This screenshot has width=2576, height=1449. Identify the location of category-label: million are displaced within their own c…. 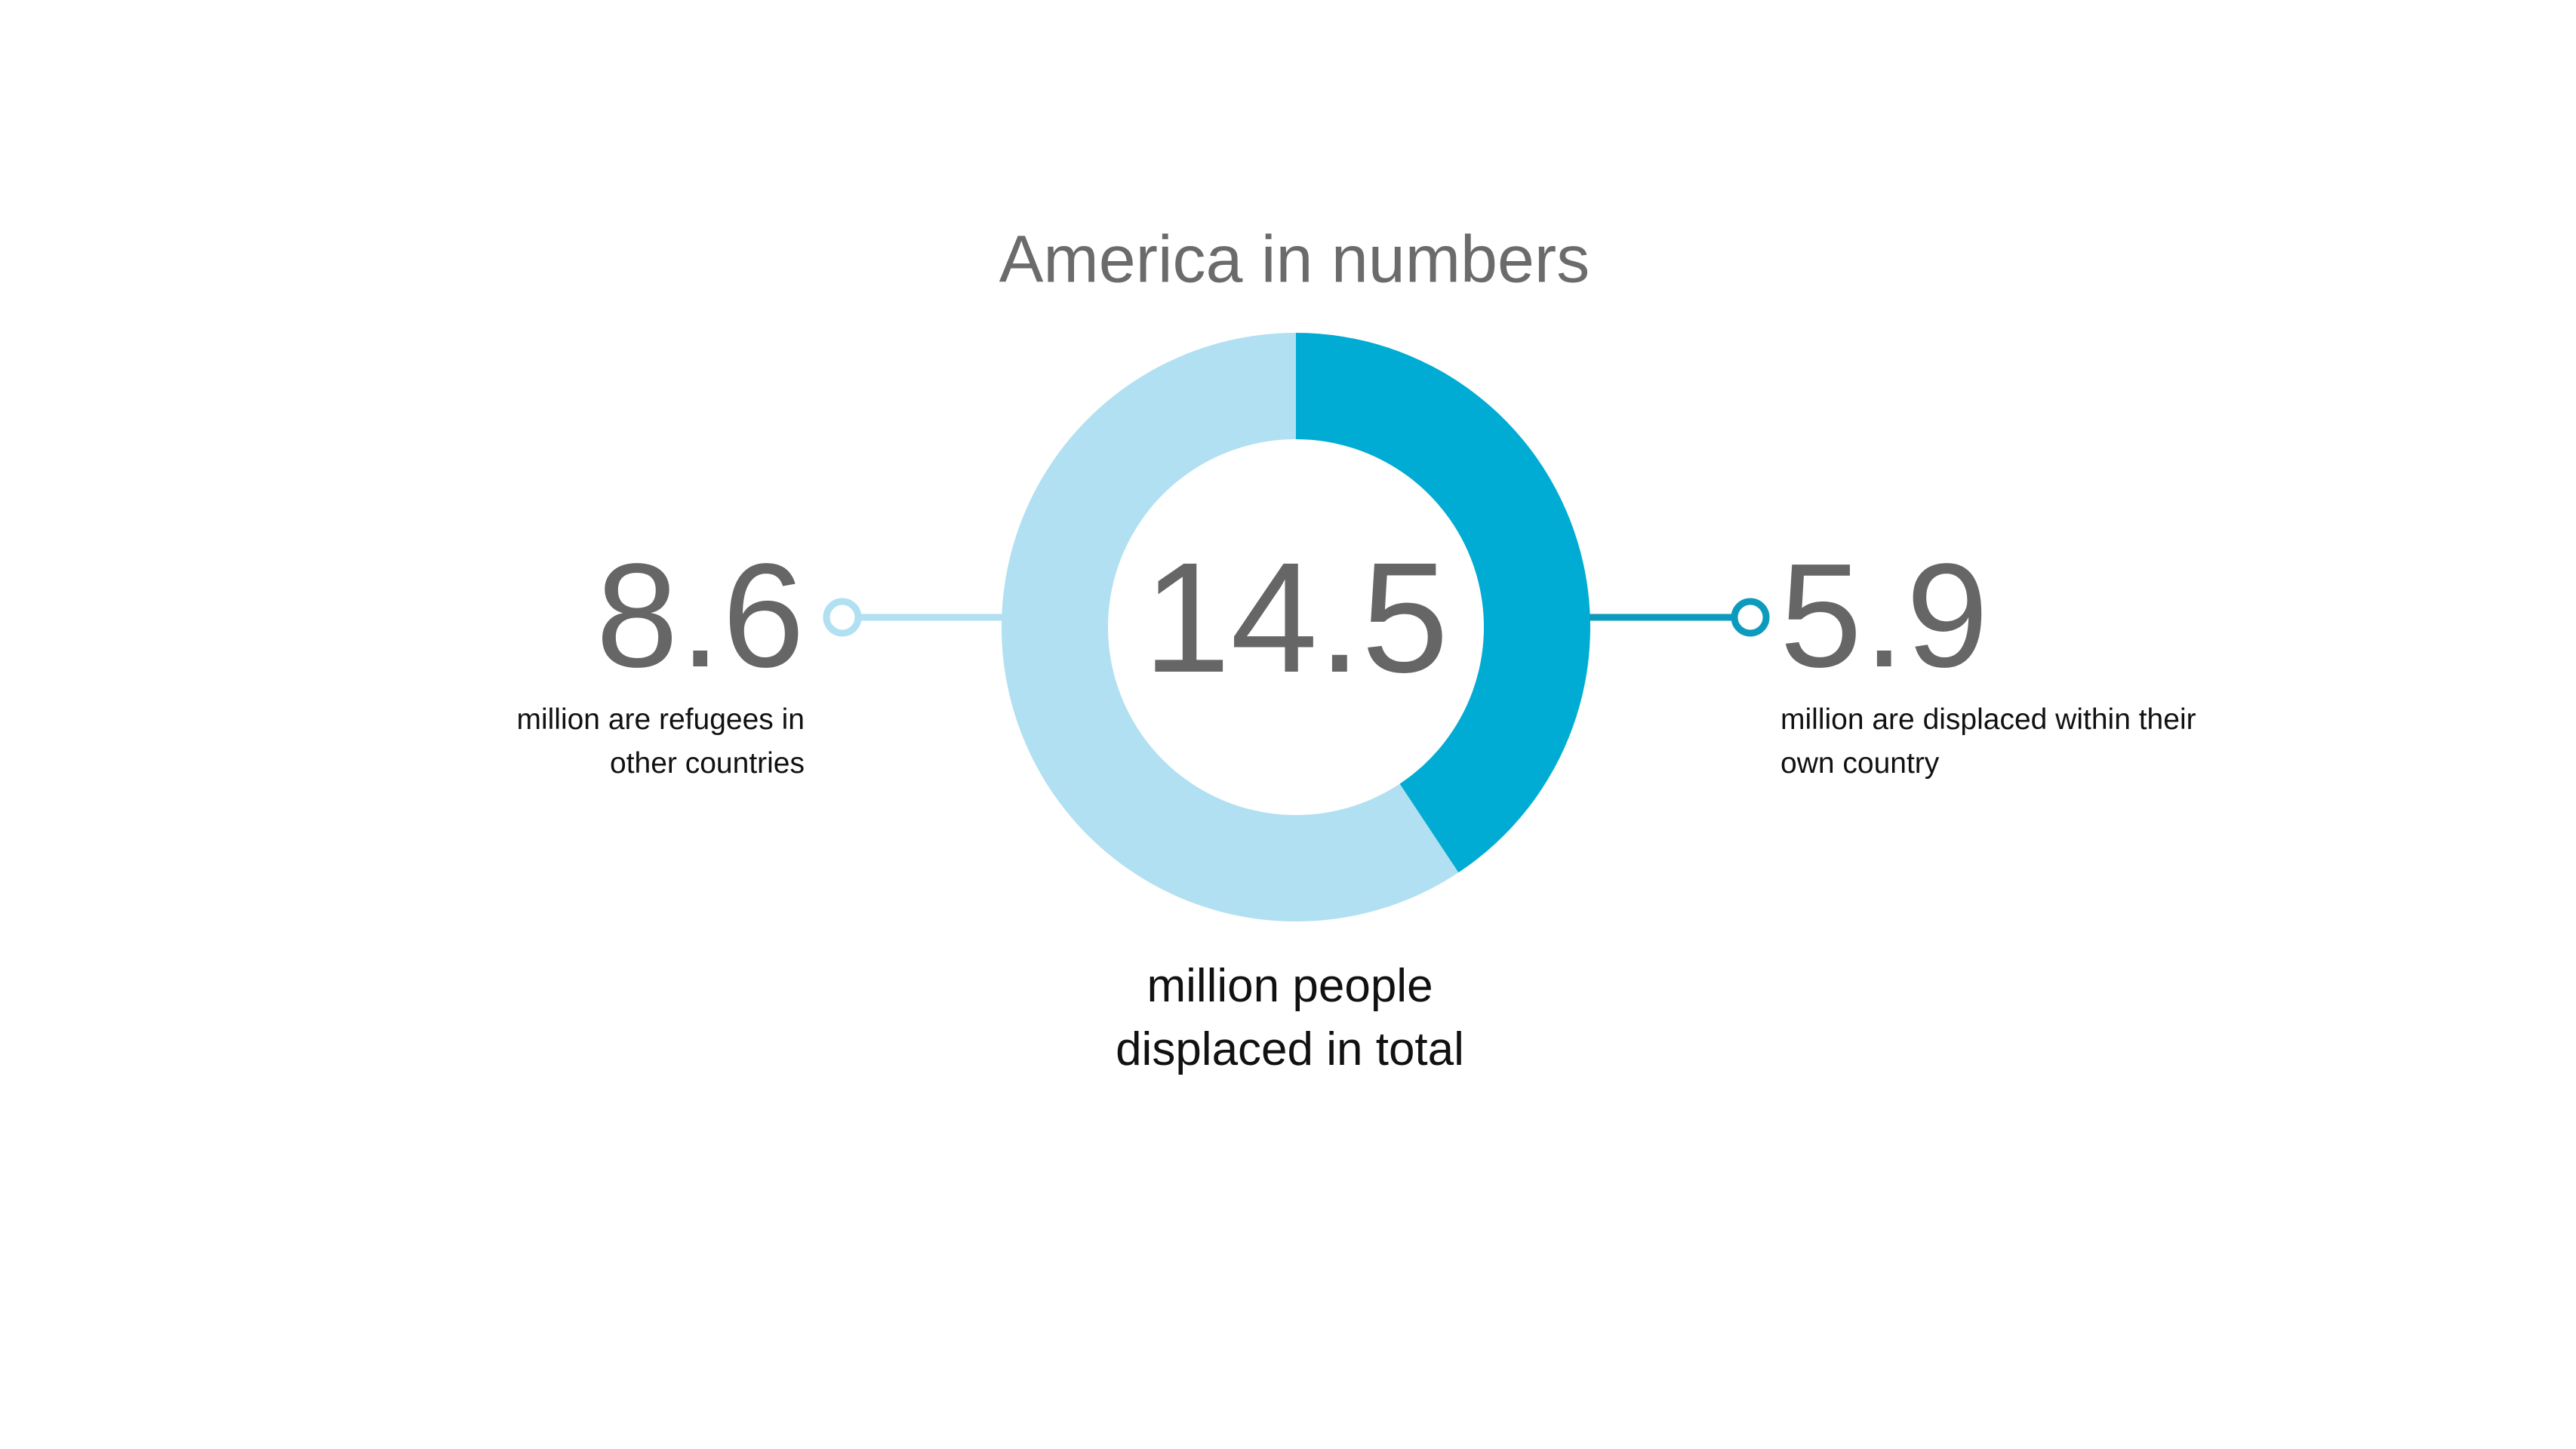
(1988, 741).